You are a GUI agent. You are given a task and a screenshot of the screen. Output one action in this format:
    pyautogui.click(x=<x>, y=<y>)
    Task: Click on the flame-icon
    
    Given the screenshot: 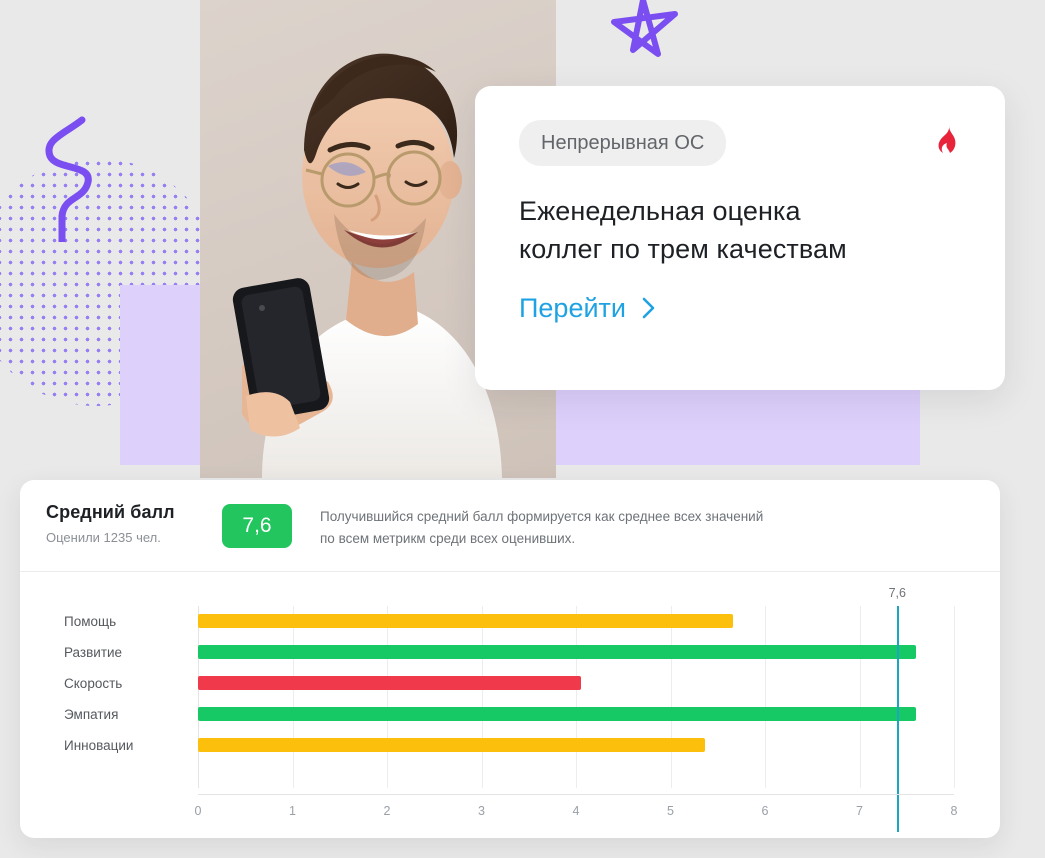 What is the action you would take?
    pyautogui.click(x=947, y=139)
    